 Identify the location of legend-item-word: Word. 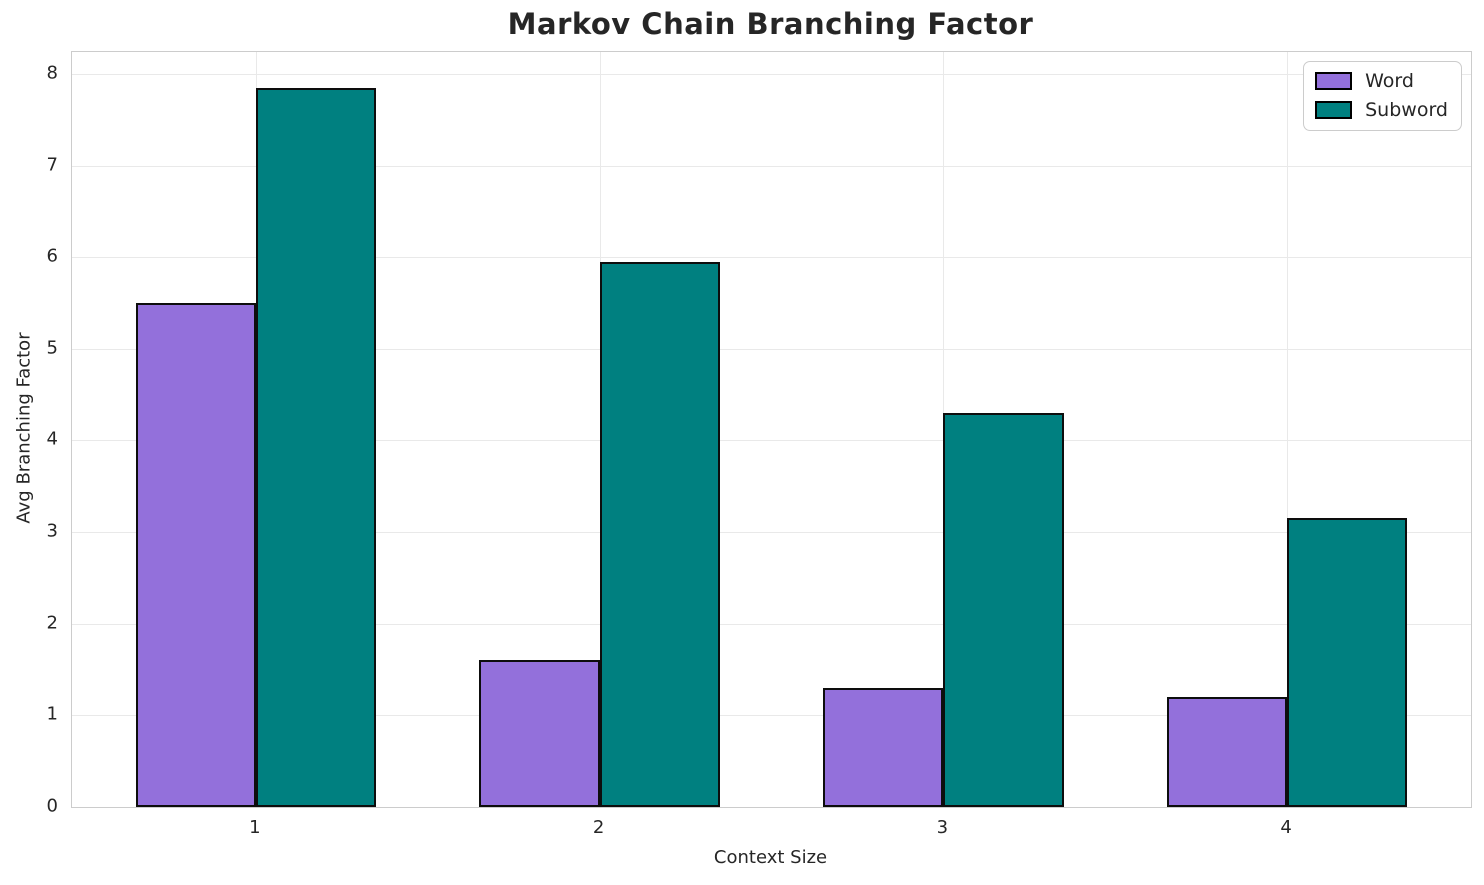
(1381, 81).